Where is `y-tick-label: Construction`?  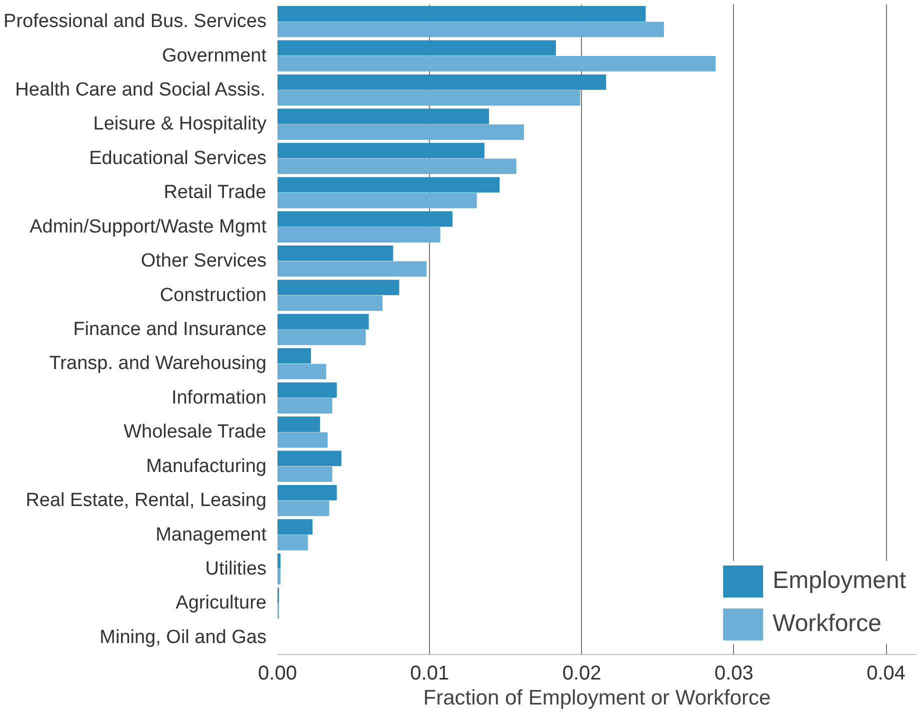 y-tick-label: Construction is located at coordinates (213, 295).